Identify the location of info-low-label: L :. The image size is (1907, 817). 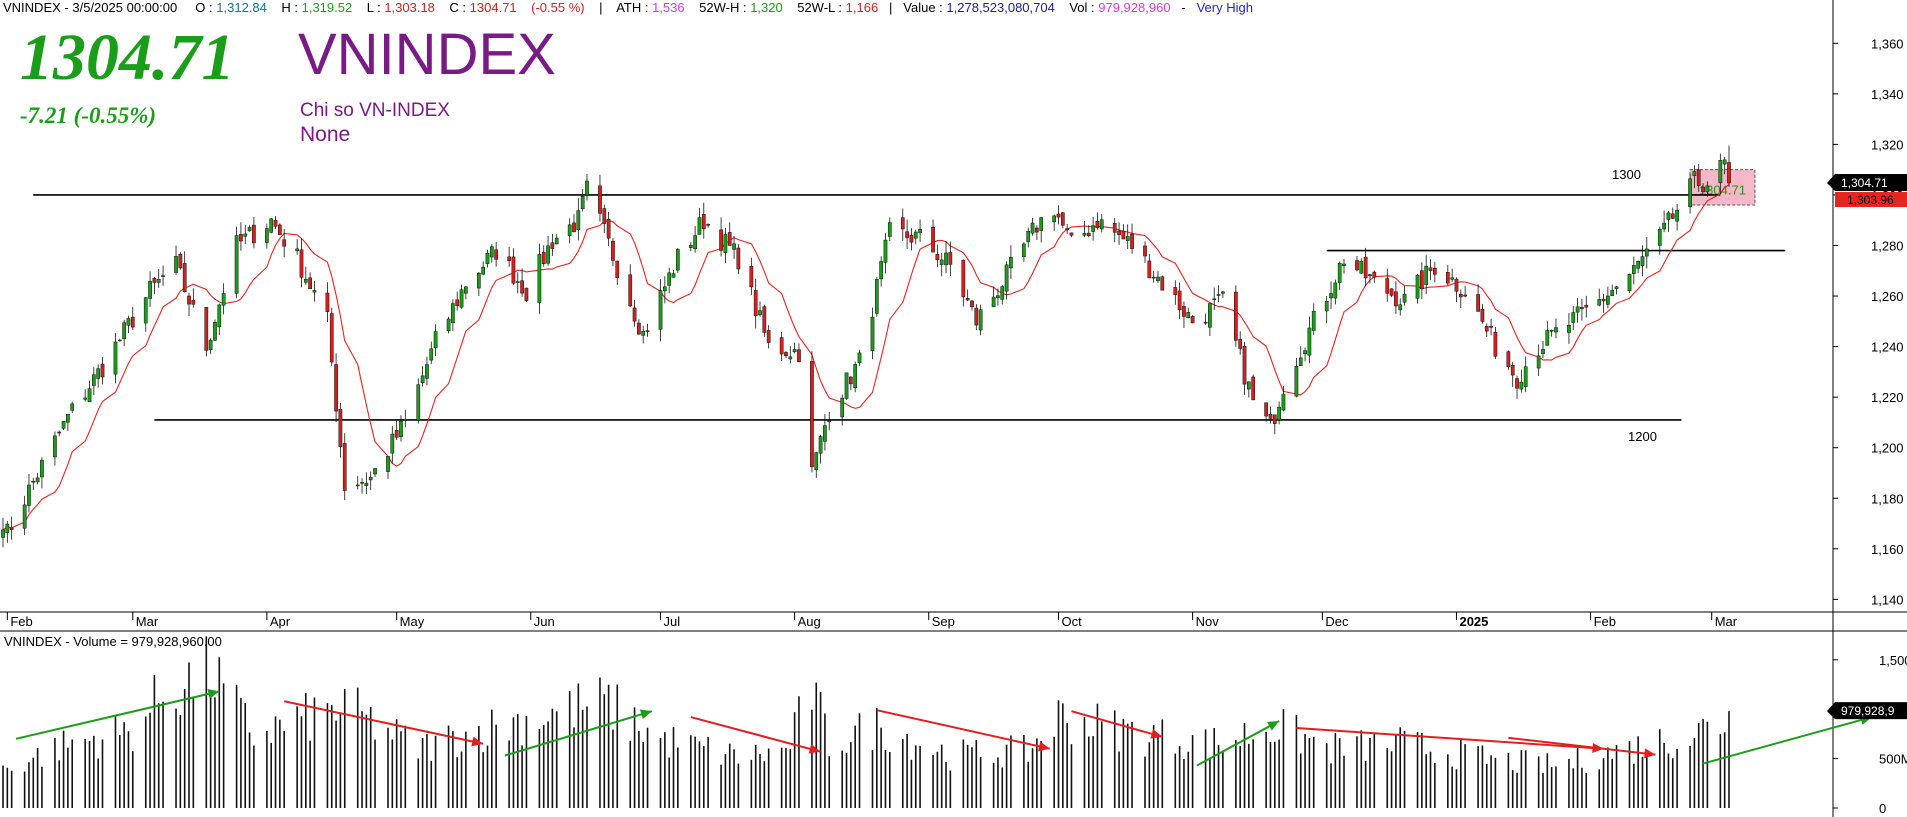
(373, 7).